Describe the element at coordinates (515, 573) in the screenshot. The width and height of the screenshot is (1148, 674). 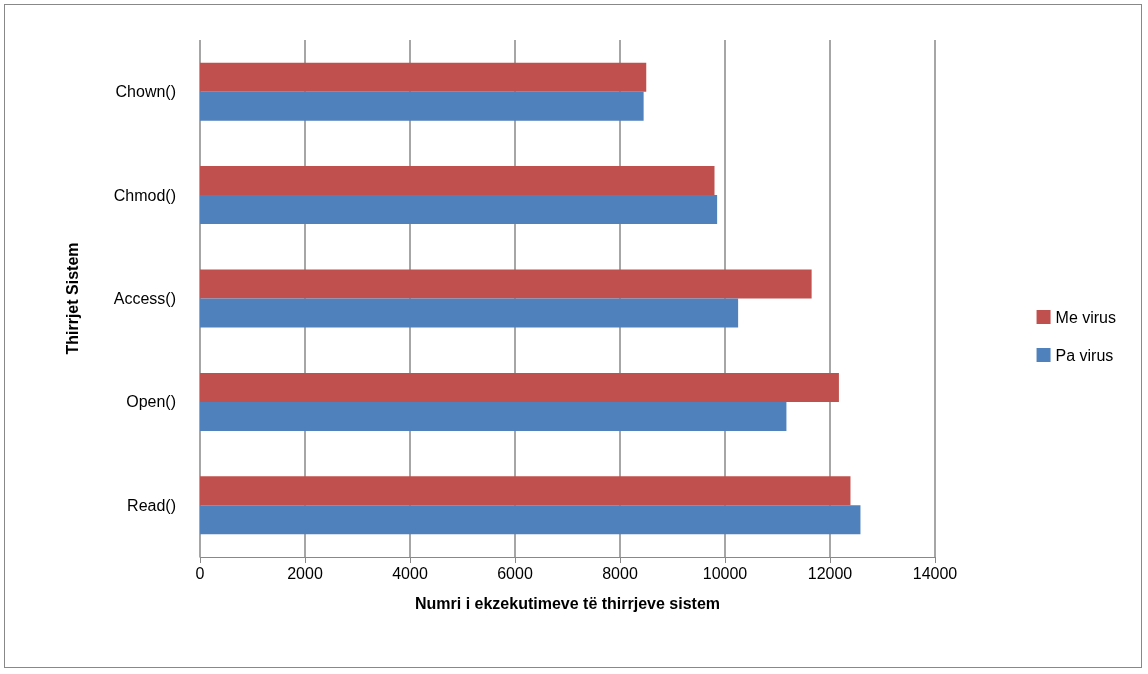
I see `x-tick-label: 6000` at that location.